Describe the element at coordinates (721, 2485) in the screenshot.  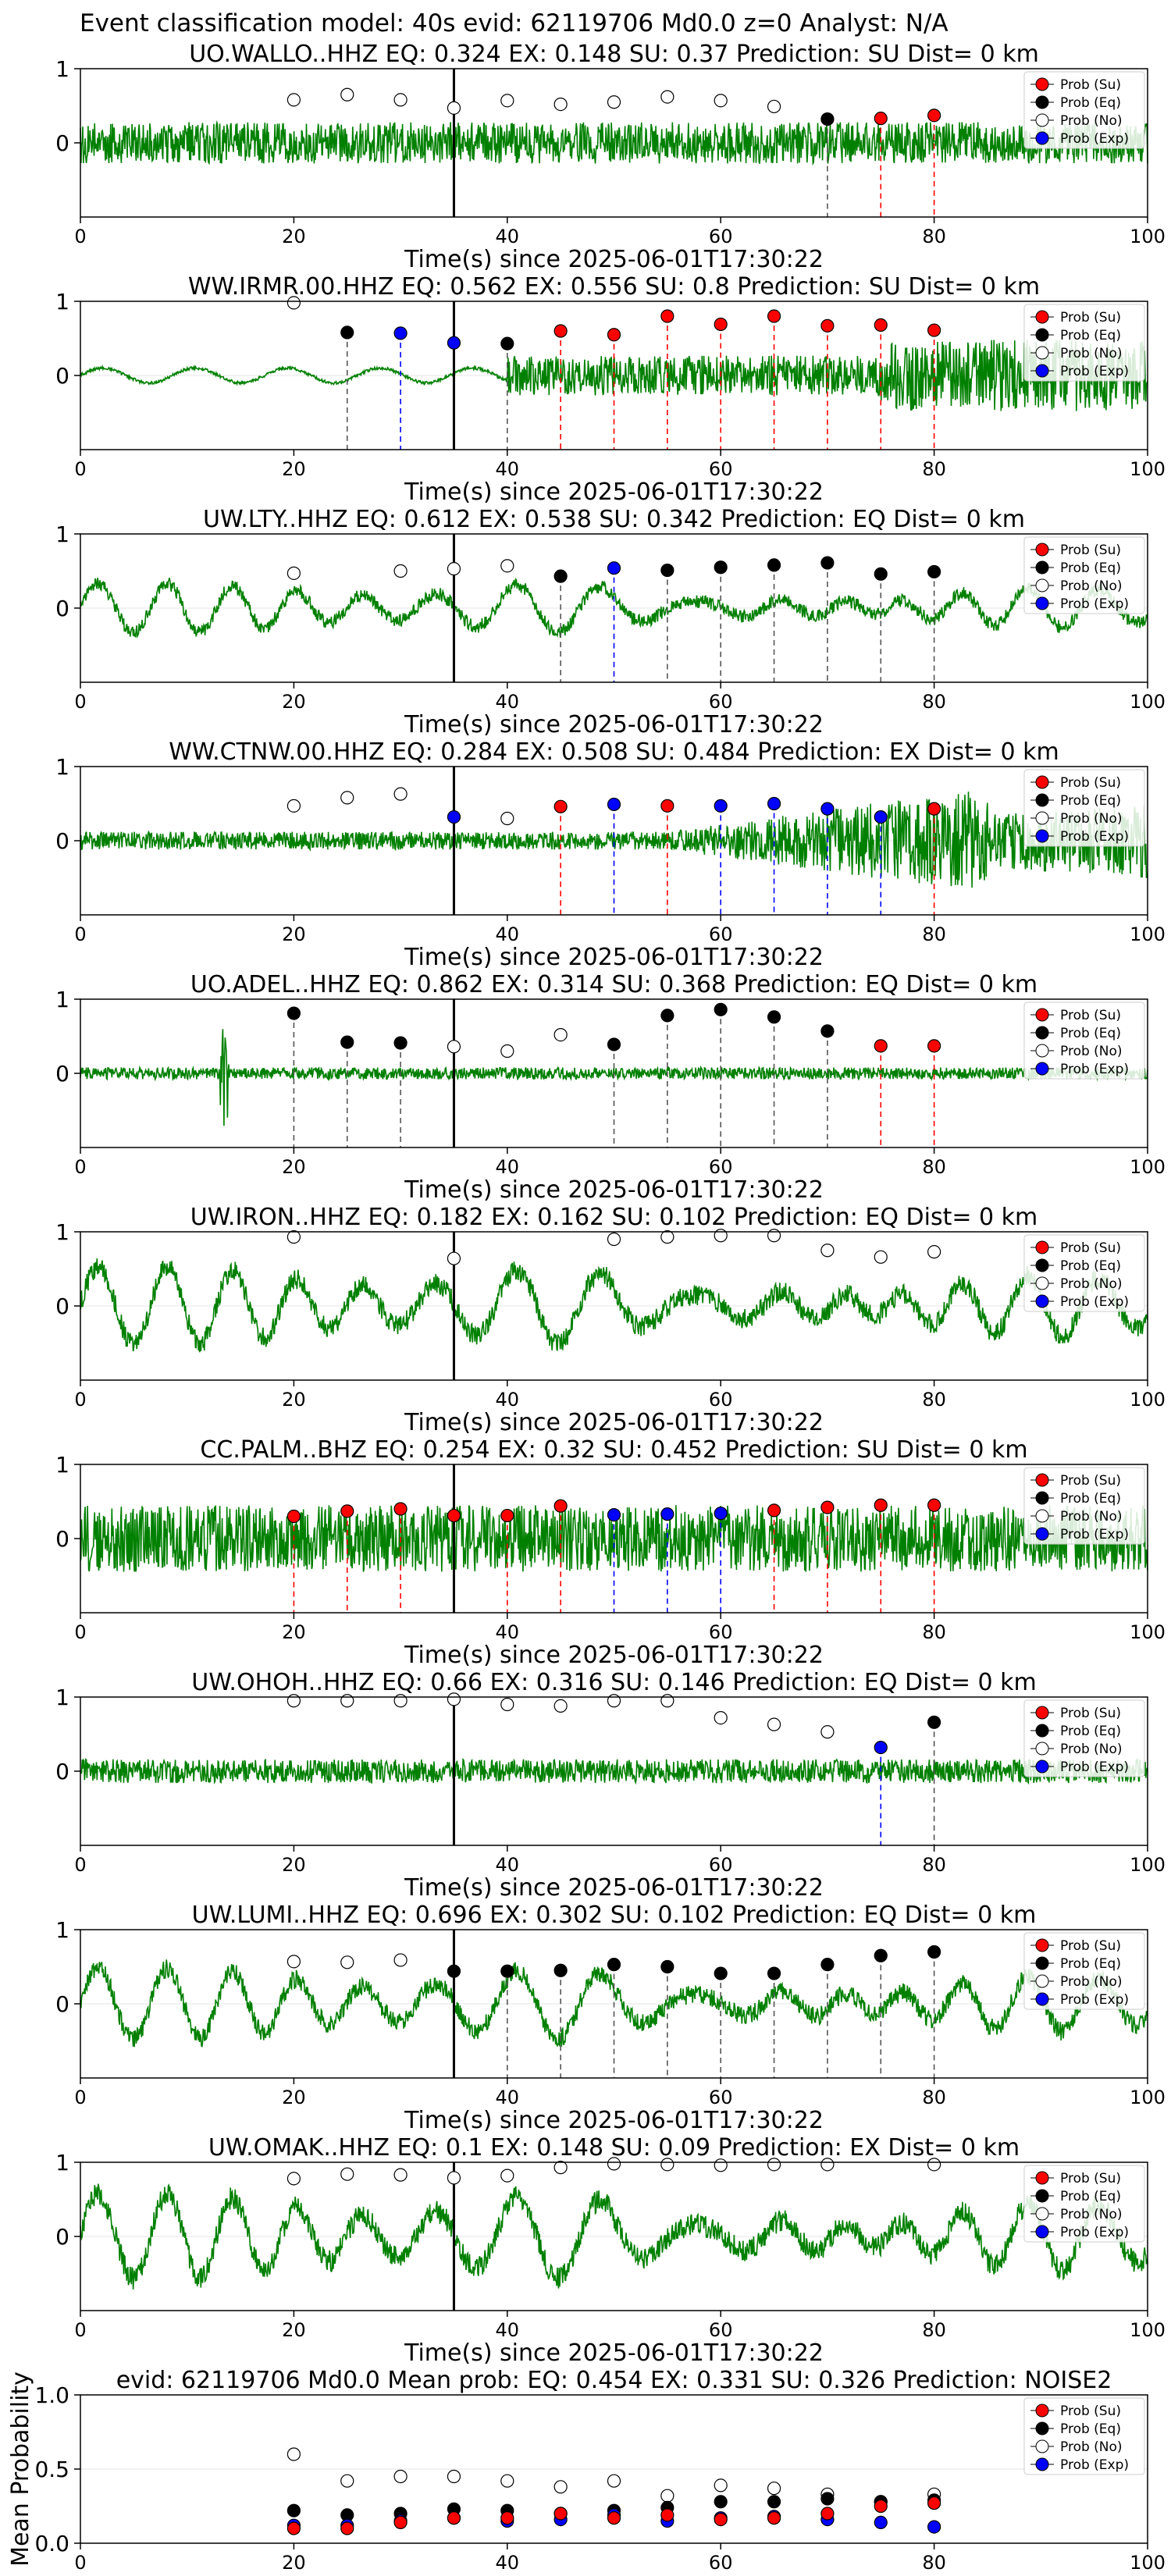
I see `mean-prob-point-no` at that location.